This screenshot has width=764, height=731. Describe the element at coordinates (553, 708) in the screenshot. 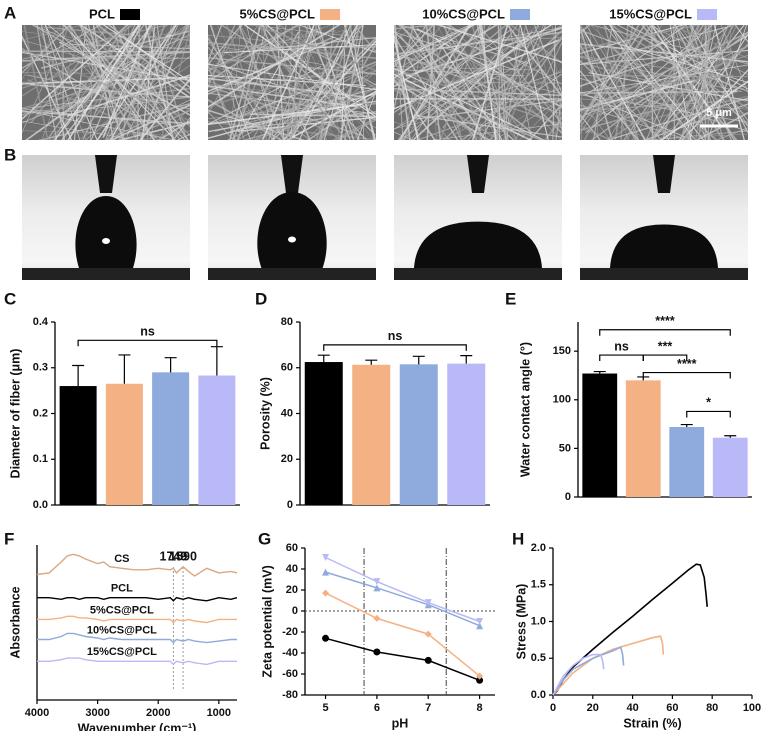

I see `x-tick-label: 0` at that location.